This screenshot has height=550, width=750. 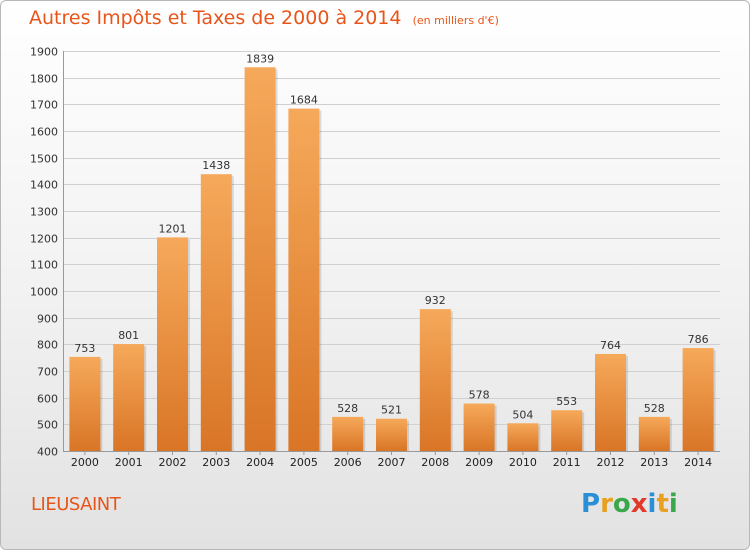 I want to click on y-tick-label: 1900, so click(x=44, y=52).